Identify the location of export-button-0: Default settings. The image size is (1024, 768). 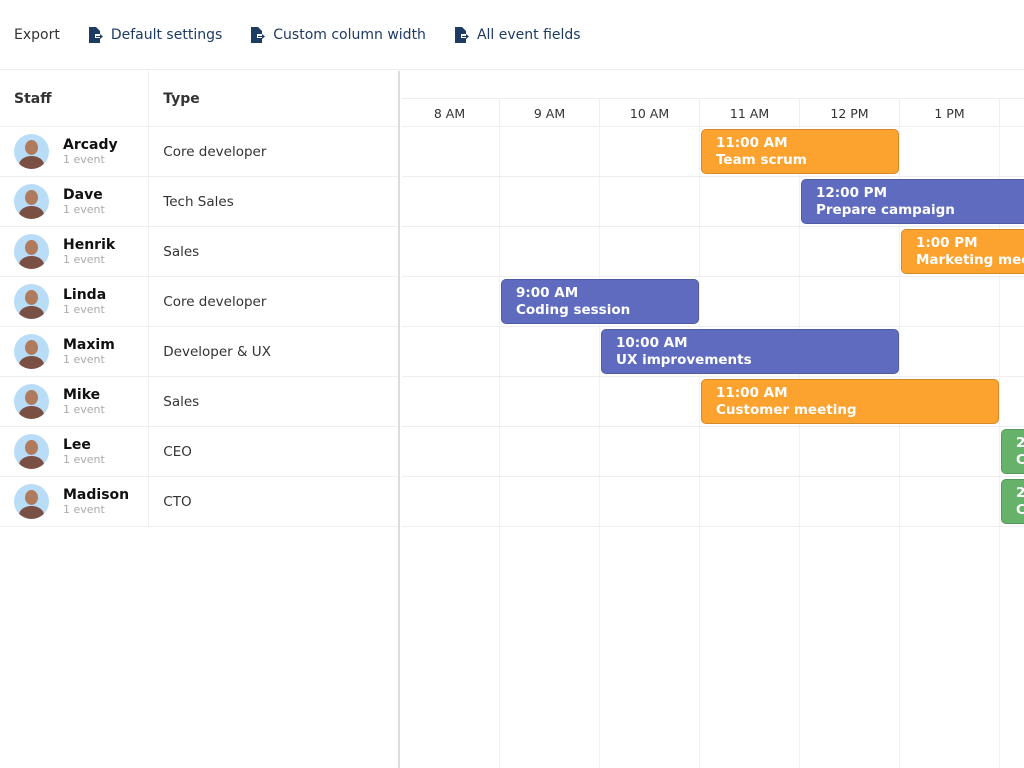
(155, 34).